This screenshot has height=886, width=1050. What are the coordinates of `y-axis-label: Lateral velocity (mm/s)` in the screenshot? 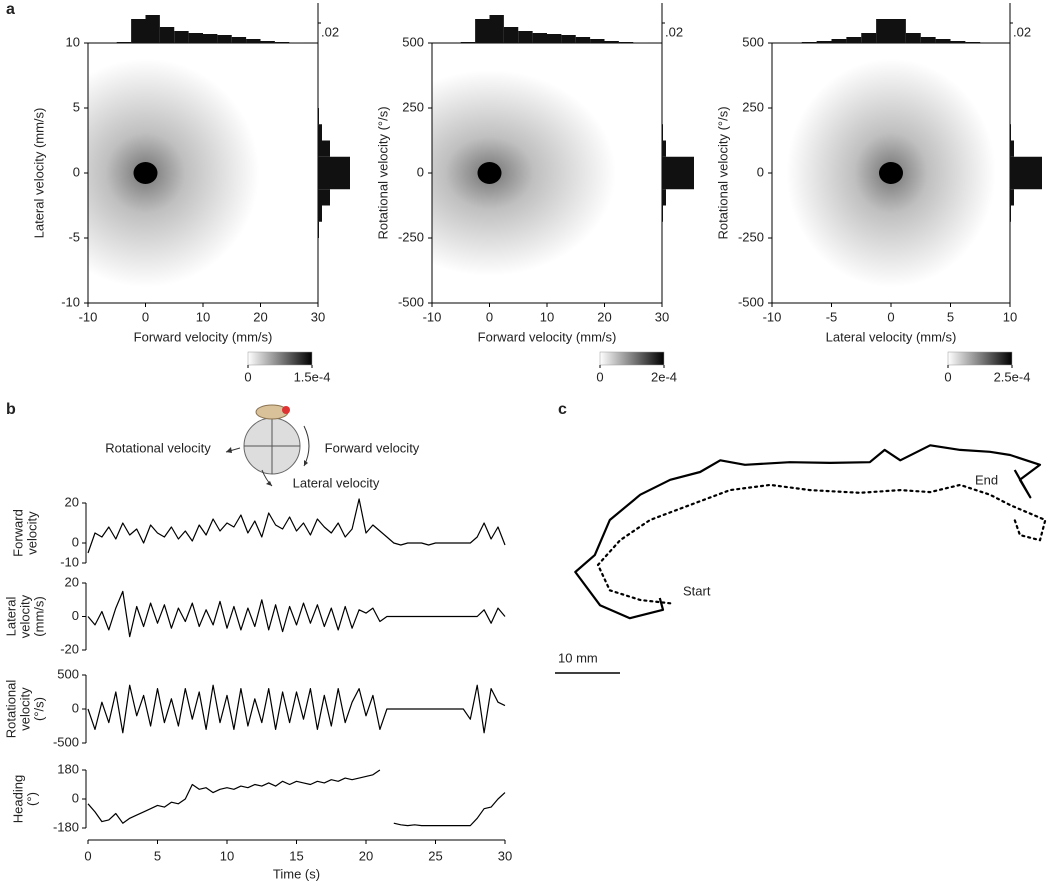 It's located at (38, 173).